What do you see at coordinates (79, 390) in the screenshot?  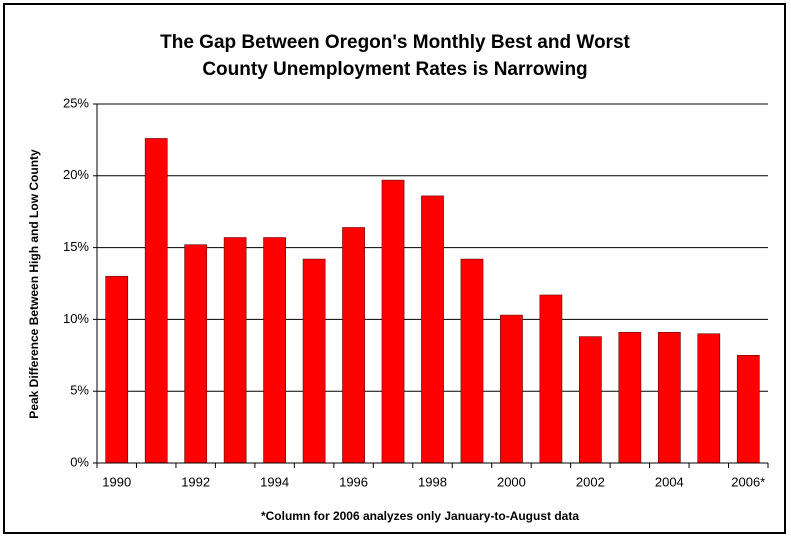 I see `y-tick-label: 5%` at bounding box center [79, 390].